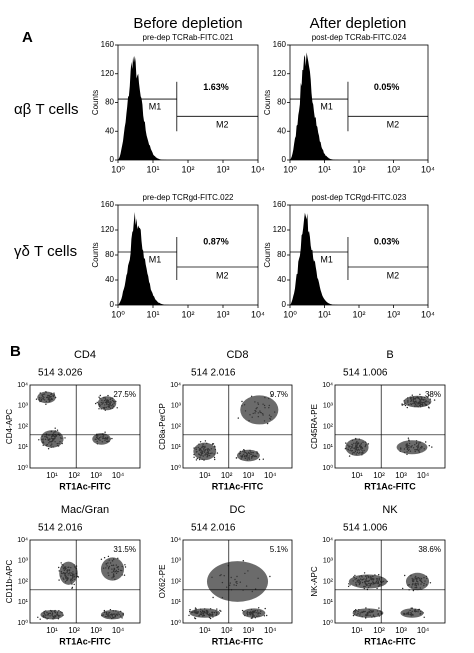 The image size is (474, 653). I want to click on gate-label: M2, so click(222, 275).